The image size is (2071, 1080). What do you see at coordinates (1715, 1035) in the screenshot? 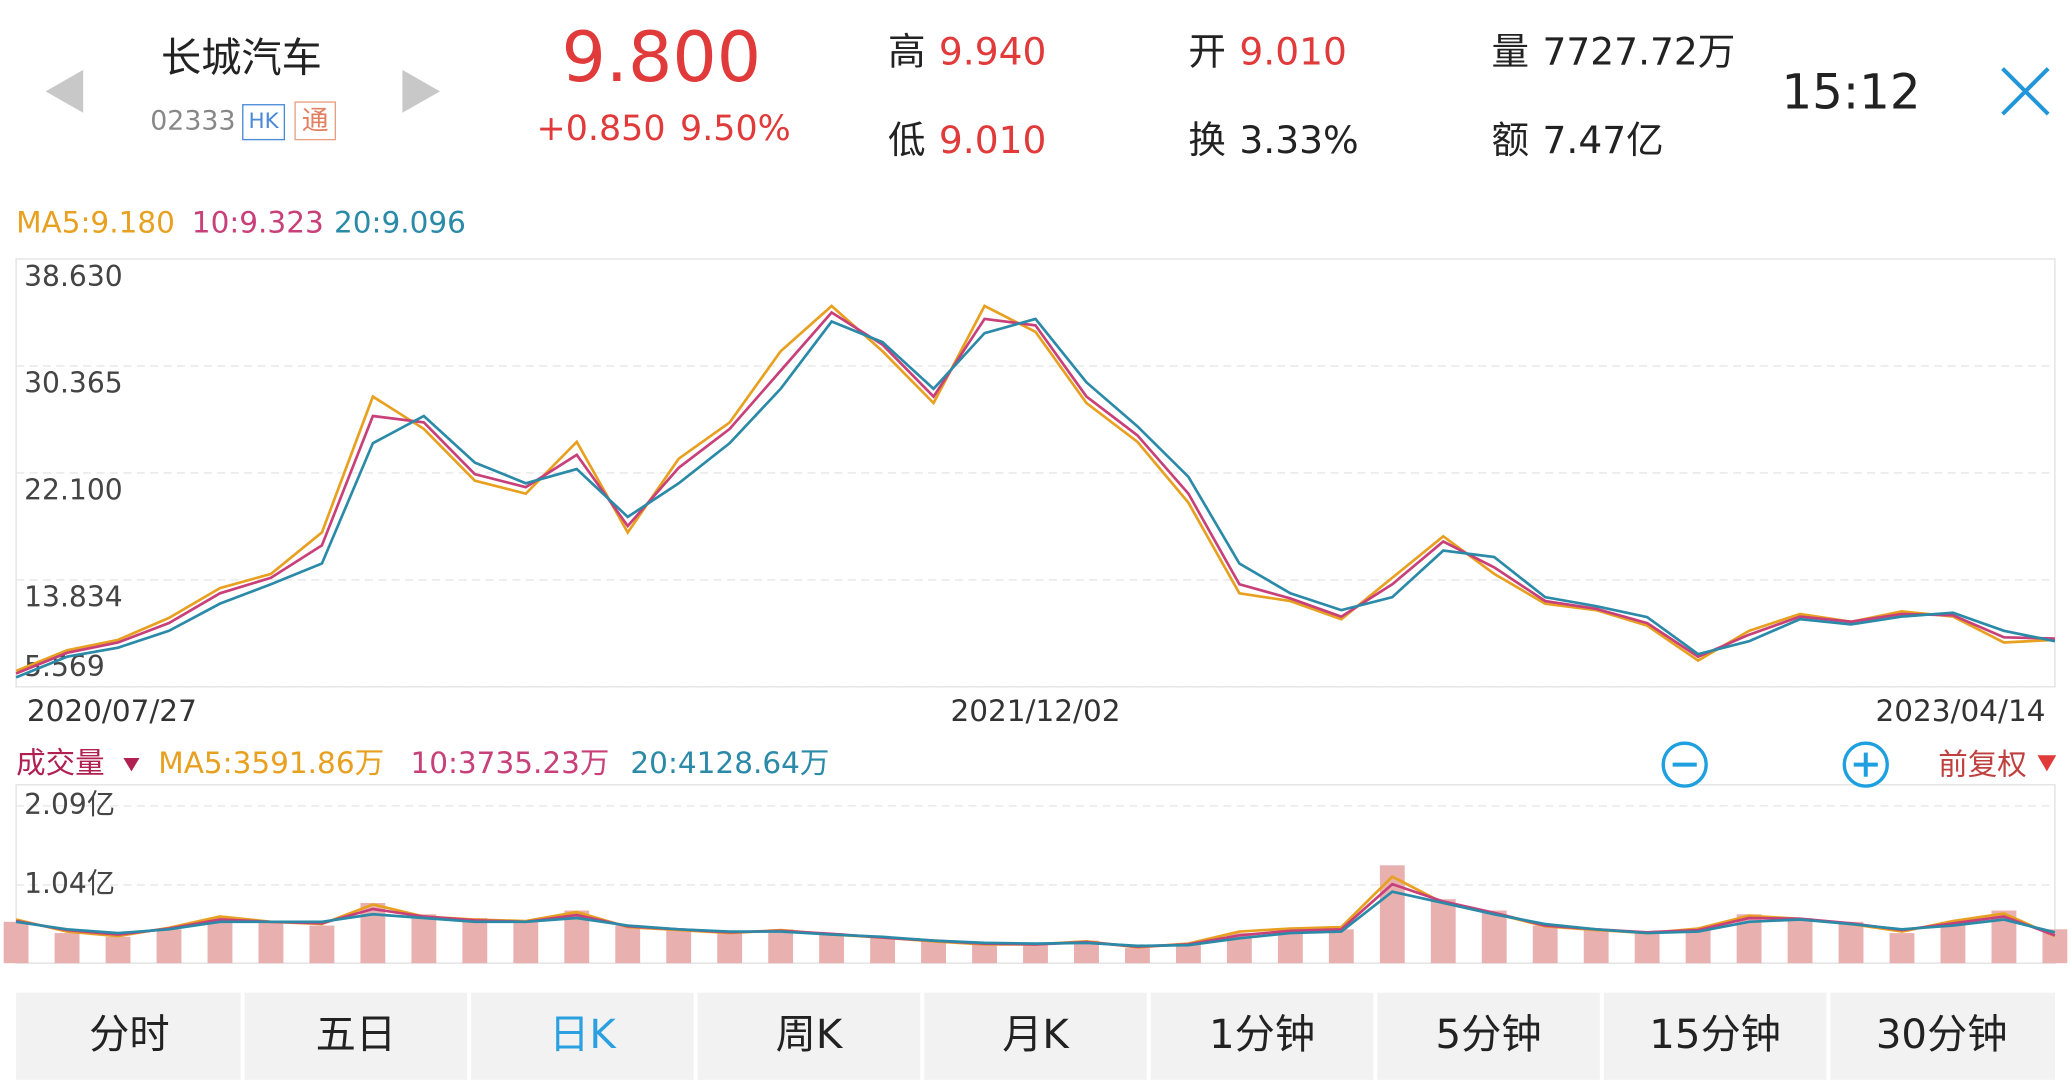
I see `tab: 15分钟` at bounding box center [1715, 1035].